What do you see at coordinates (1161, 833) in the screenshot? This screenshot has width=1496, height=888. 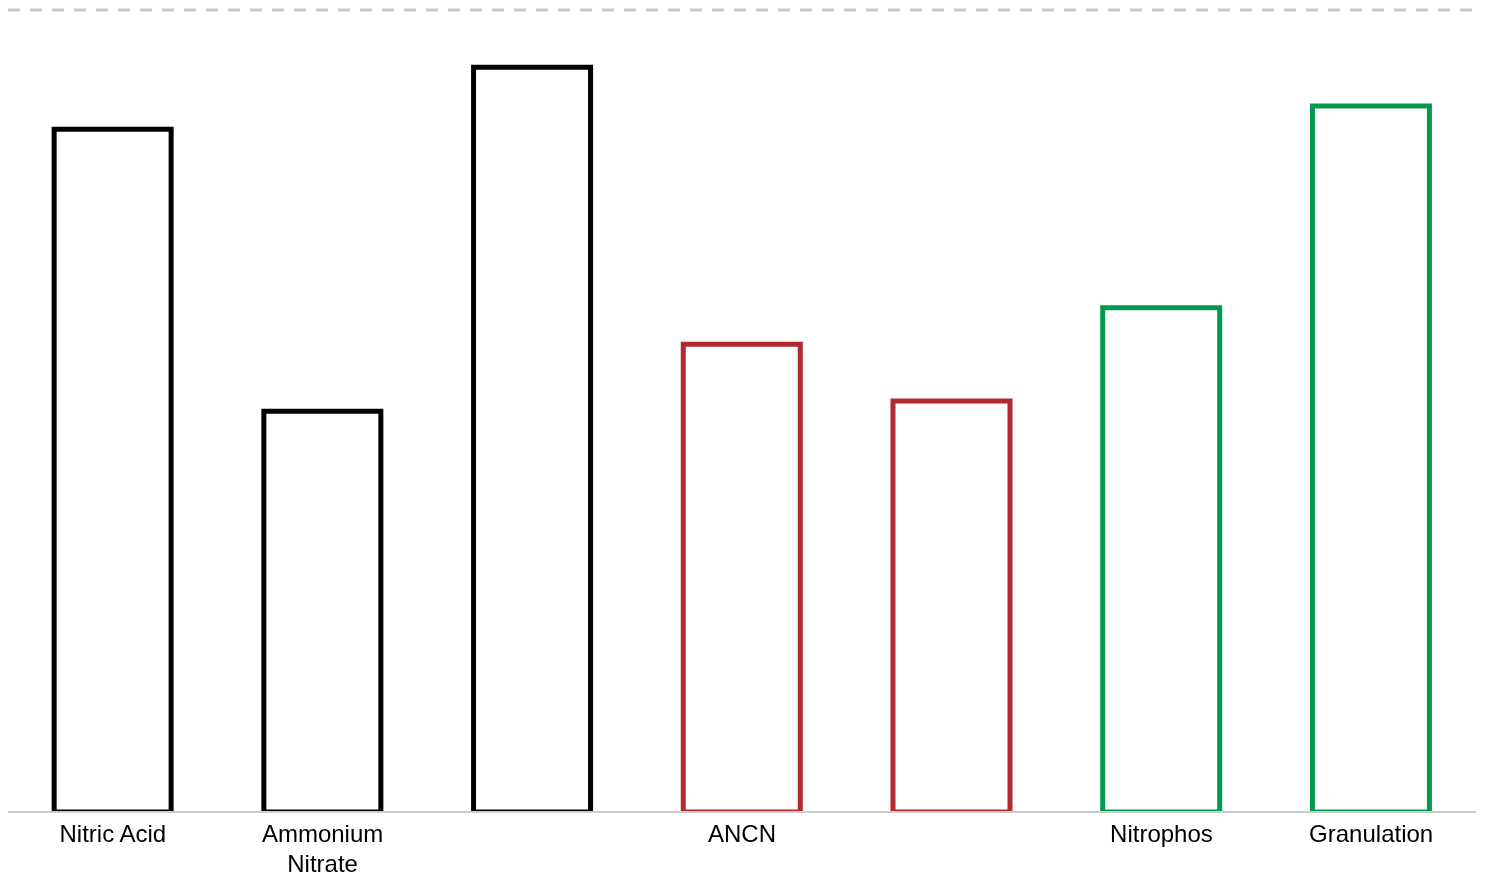 I see `x-tick-label: Nitrophos` at bounding box center [1161, 833].